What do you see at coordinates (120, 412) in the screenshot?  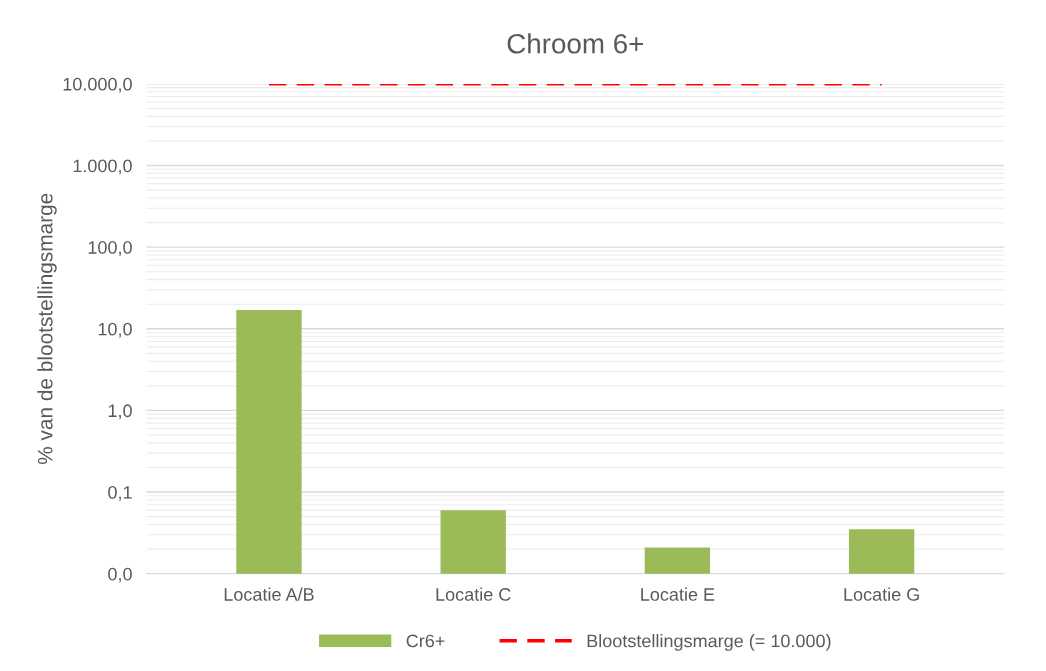 I see `y-tick-label: 1,0` at bounding box center [120, 412].